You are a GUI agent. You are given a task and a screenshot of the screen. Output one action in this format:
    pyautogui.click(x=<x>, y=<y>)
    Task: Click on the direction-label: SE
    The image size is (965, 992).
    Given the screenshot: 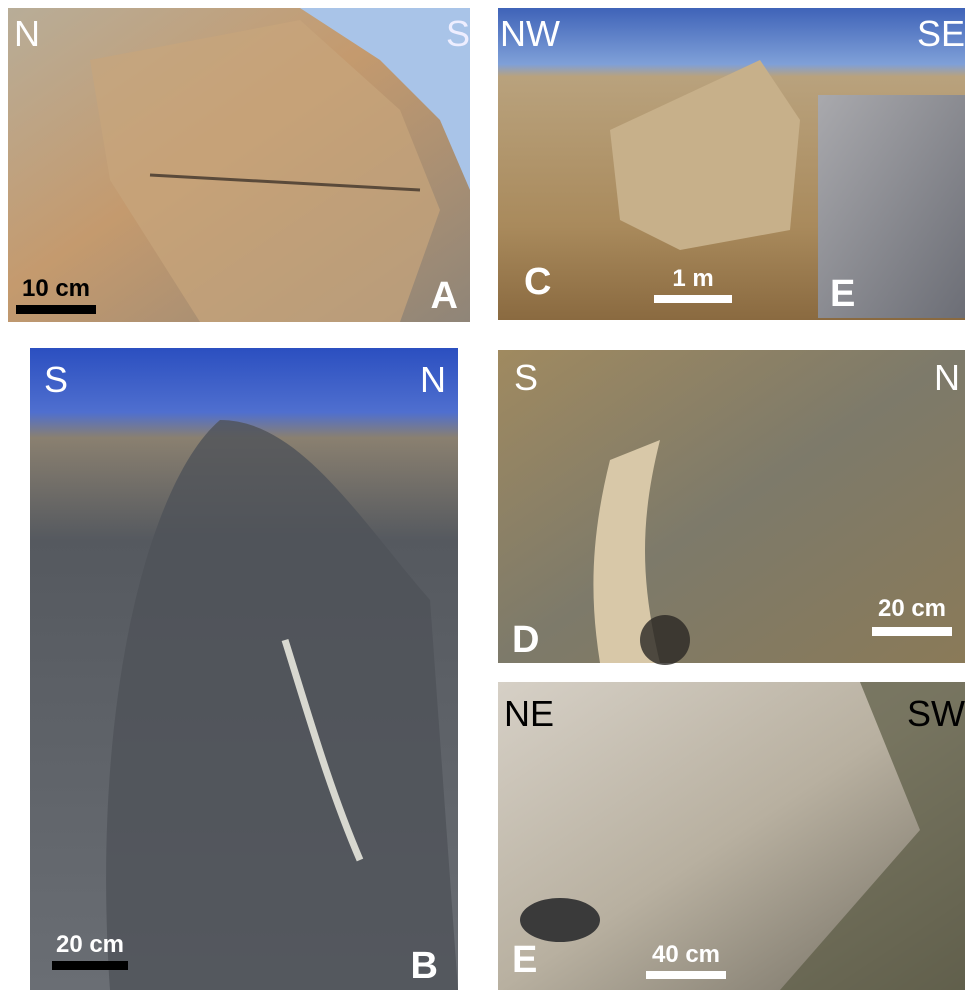 What is the action you would take?
    pyautogui.click(x=941, y=33)
    